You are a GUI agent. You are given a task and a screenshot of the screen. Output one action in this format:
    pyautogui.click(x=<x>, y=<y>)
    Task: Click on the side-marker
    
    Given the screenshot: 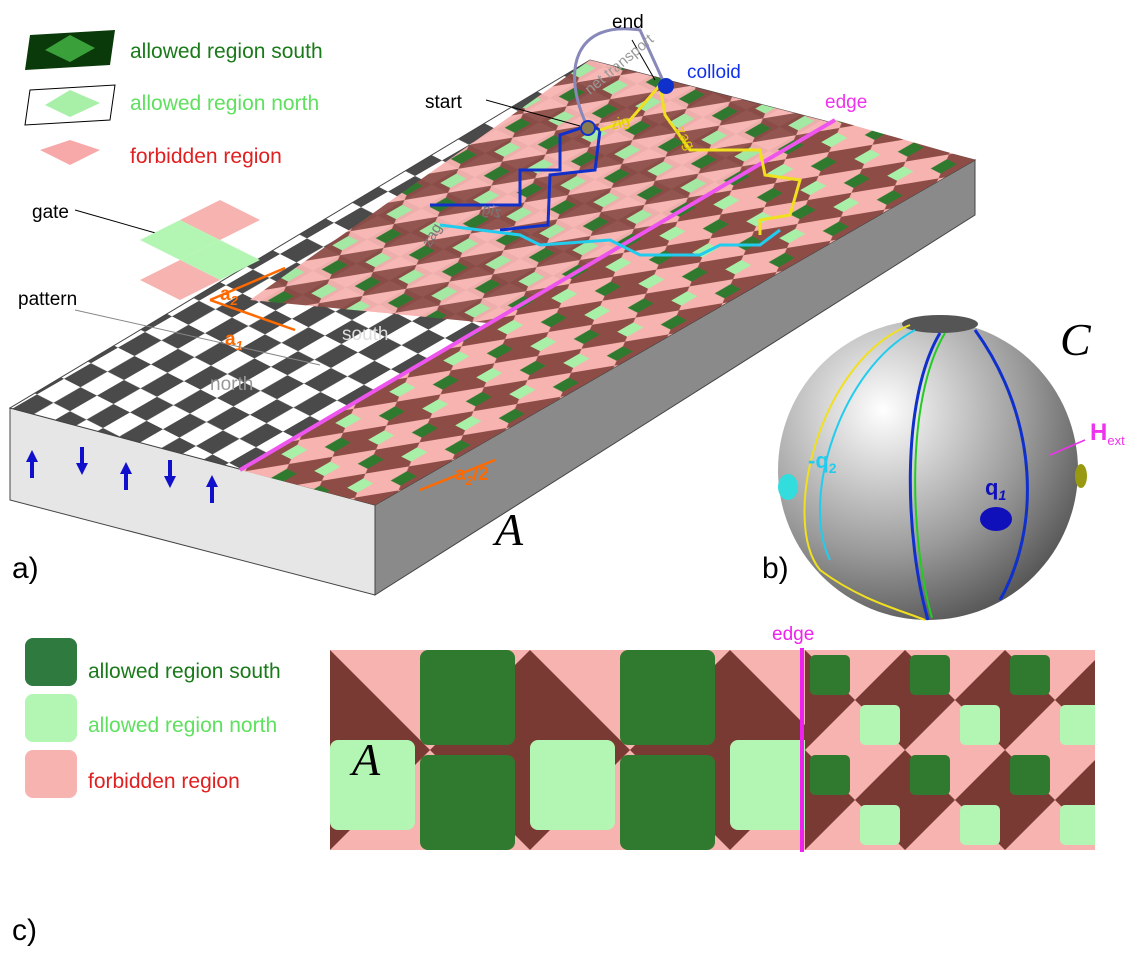 What is the action you would take?
    pyautogui.click(x=1081, y=476)
    